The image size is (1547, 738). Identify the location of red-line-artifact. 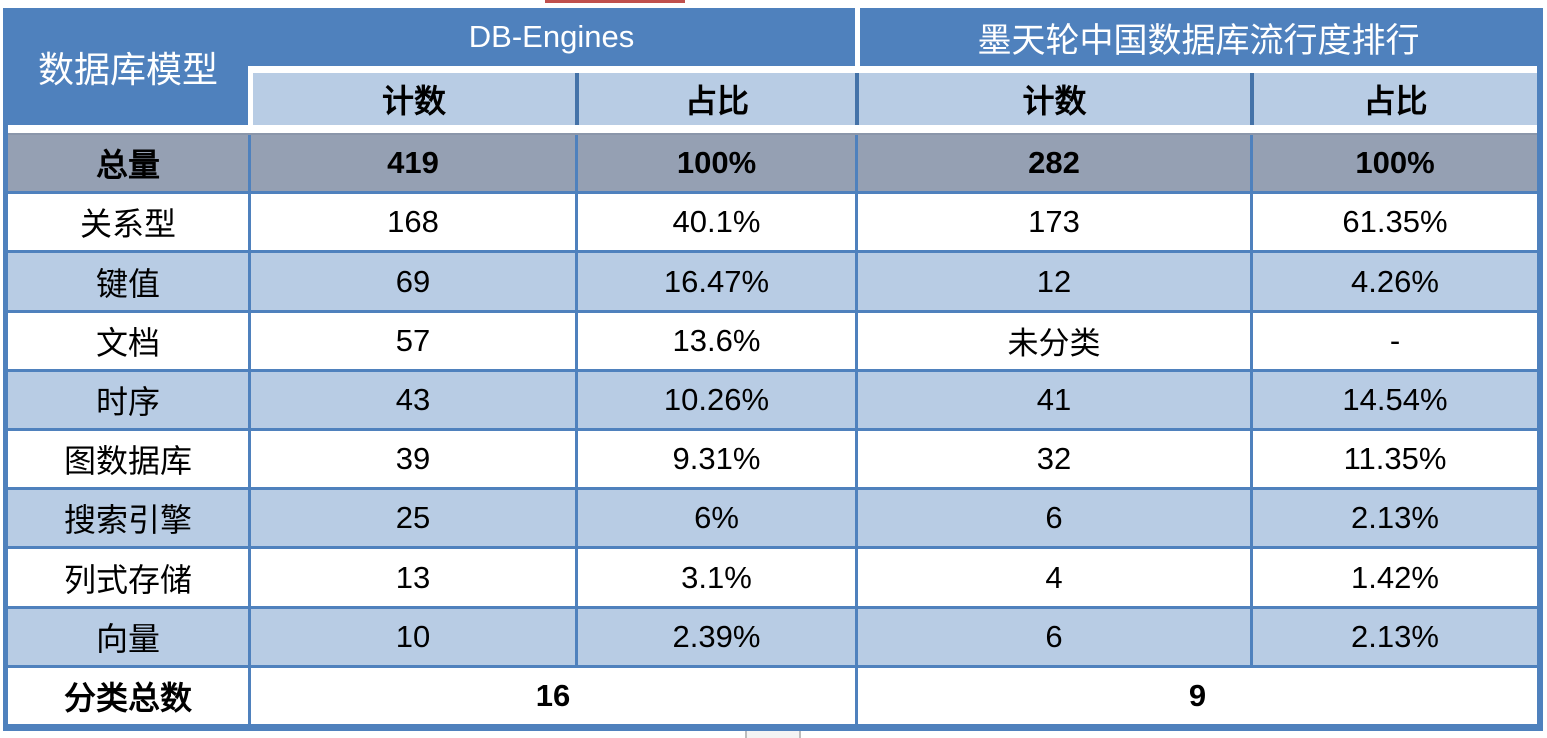
(615, 1).